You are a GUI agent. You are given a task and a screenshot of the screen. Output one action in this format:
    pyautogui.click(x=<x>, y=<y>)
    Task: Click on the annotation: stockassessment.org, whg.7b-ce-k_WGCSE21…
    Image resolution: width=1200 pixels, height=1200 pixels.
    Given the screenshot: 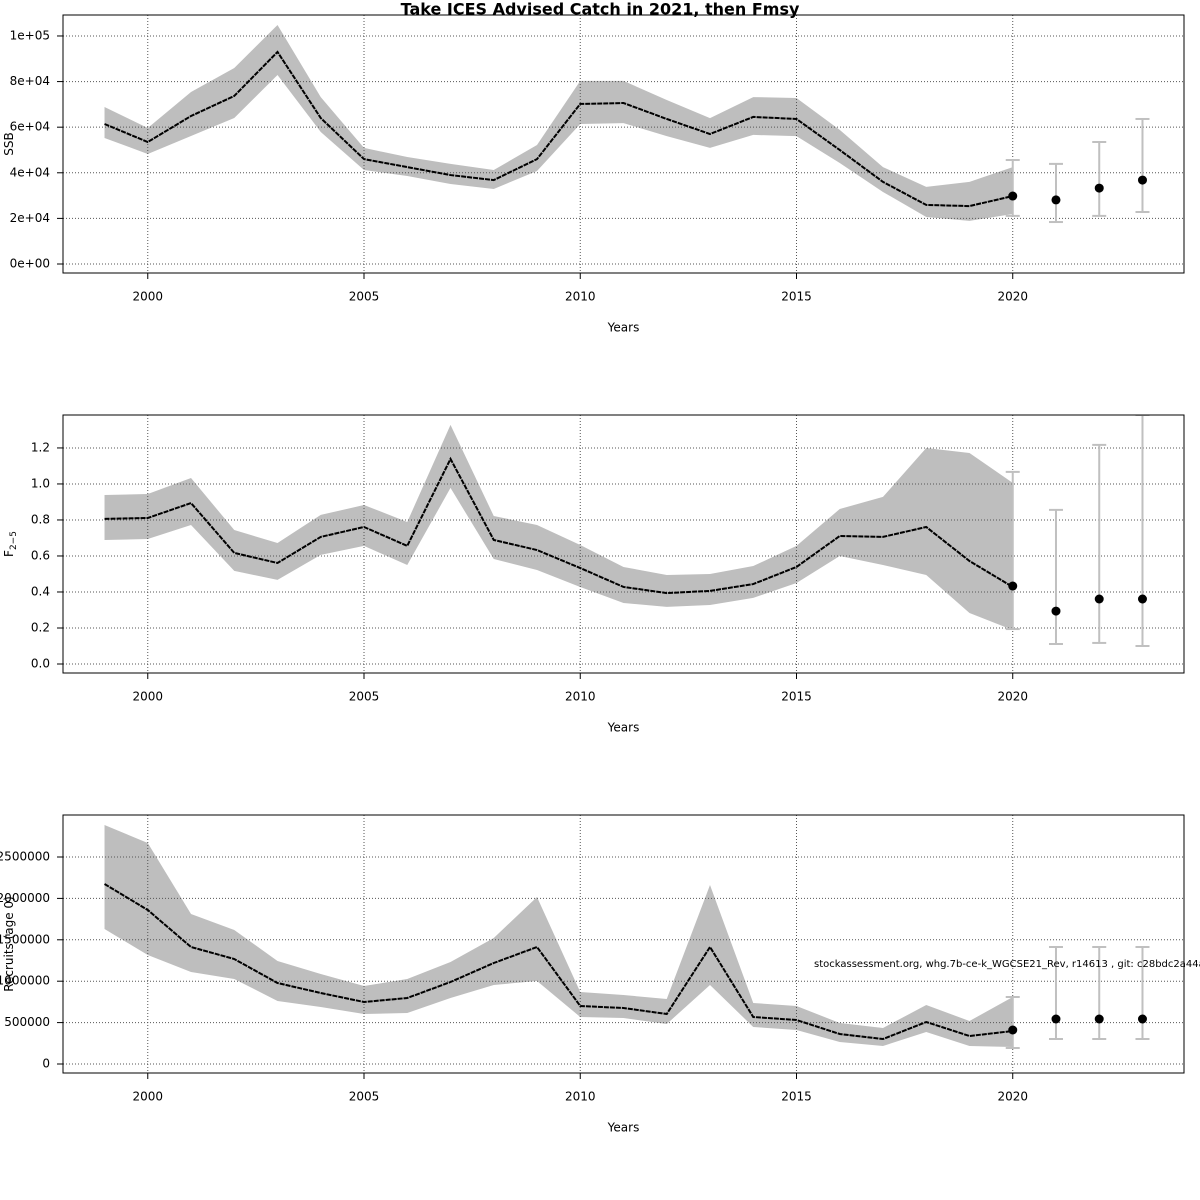 What is the action you would take?
    pyautogui.click(x=1007, y=964)
    